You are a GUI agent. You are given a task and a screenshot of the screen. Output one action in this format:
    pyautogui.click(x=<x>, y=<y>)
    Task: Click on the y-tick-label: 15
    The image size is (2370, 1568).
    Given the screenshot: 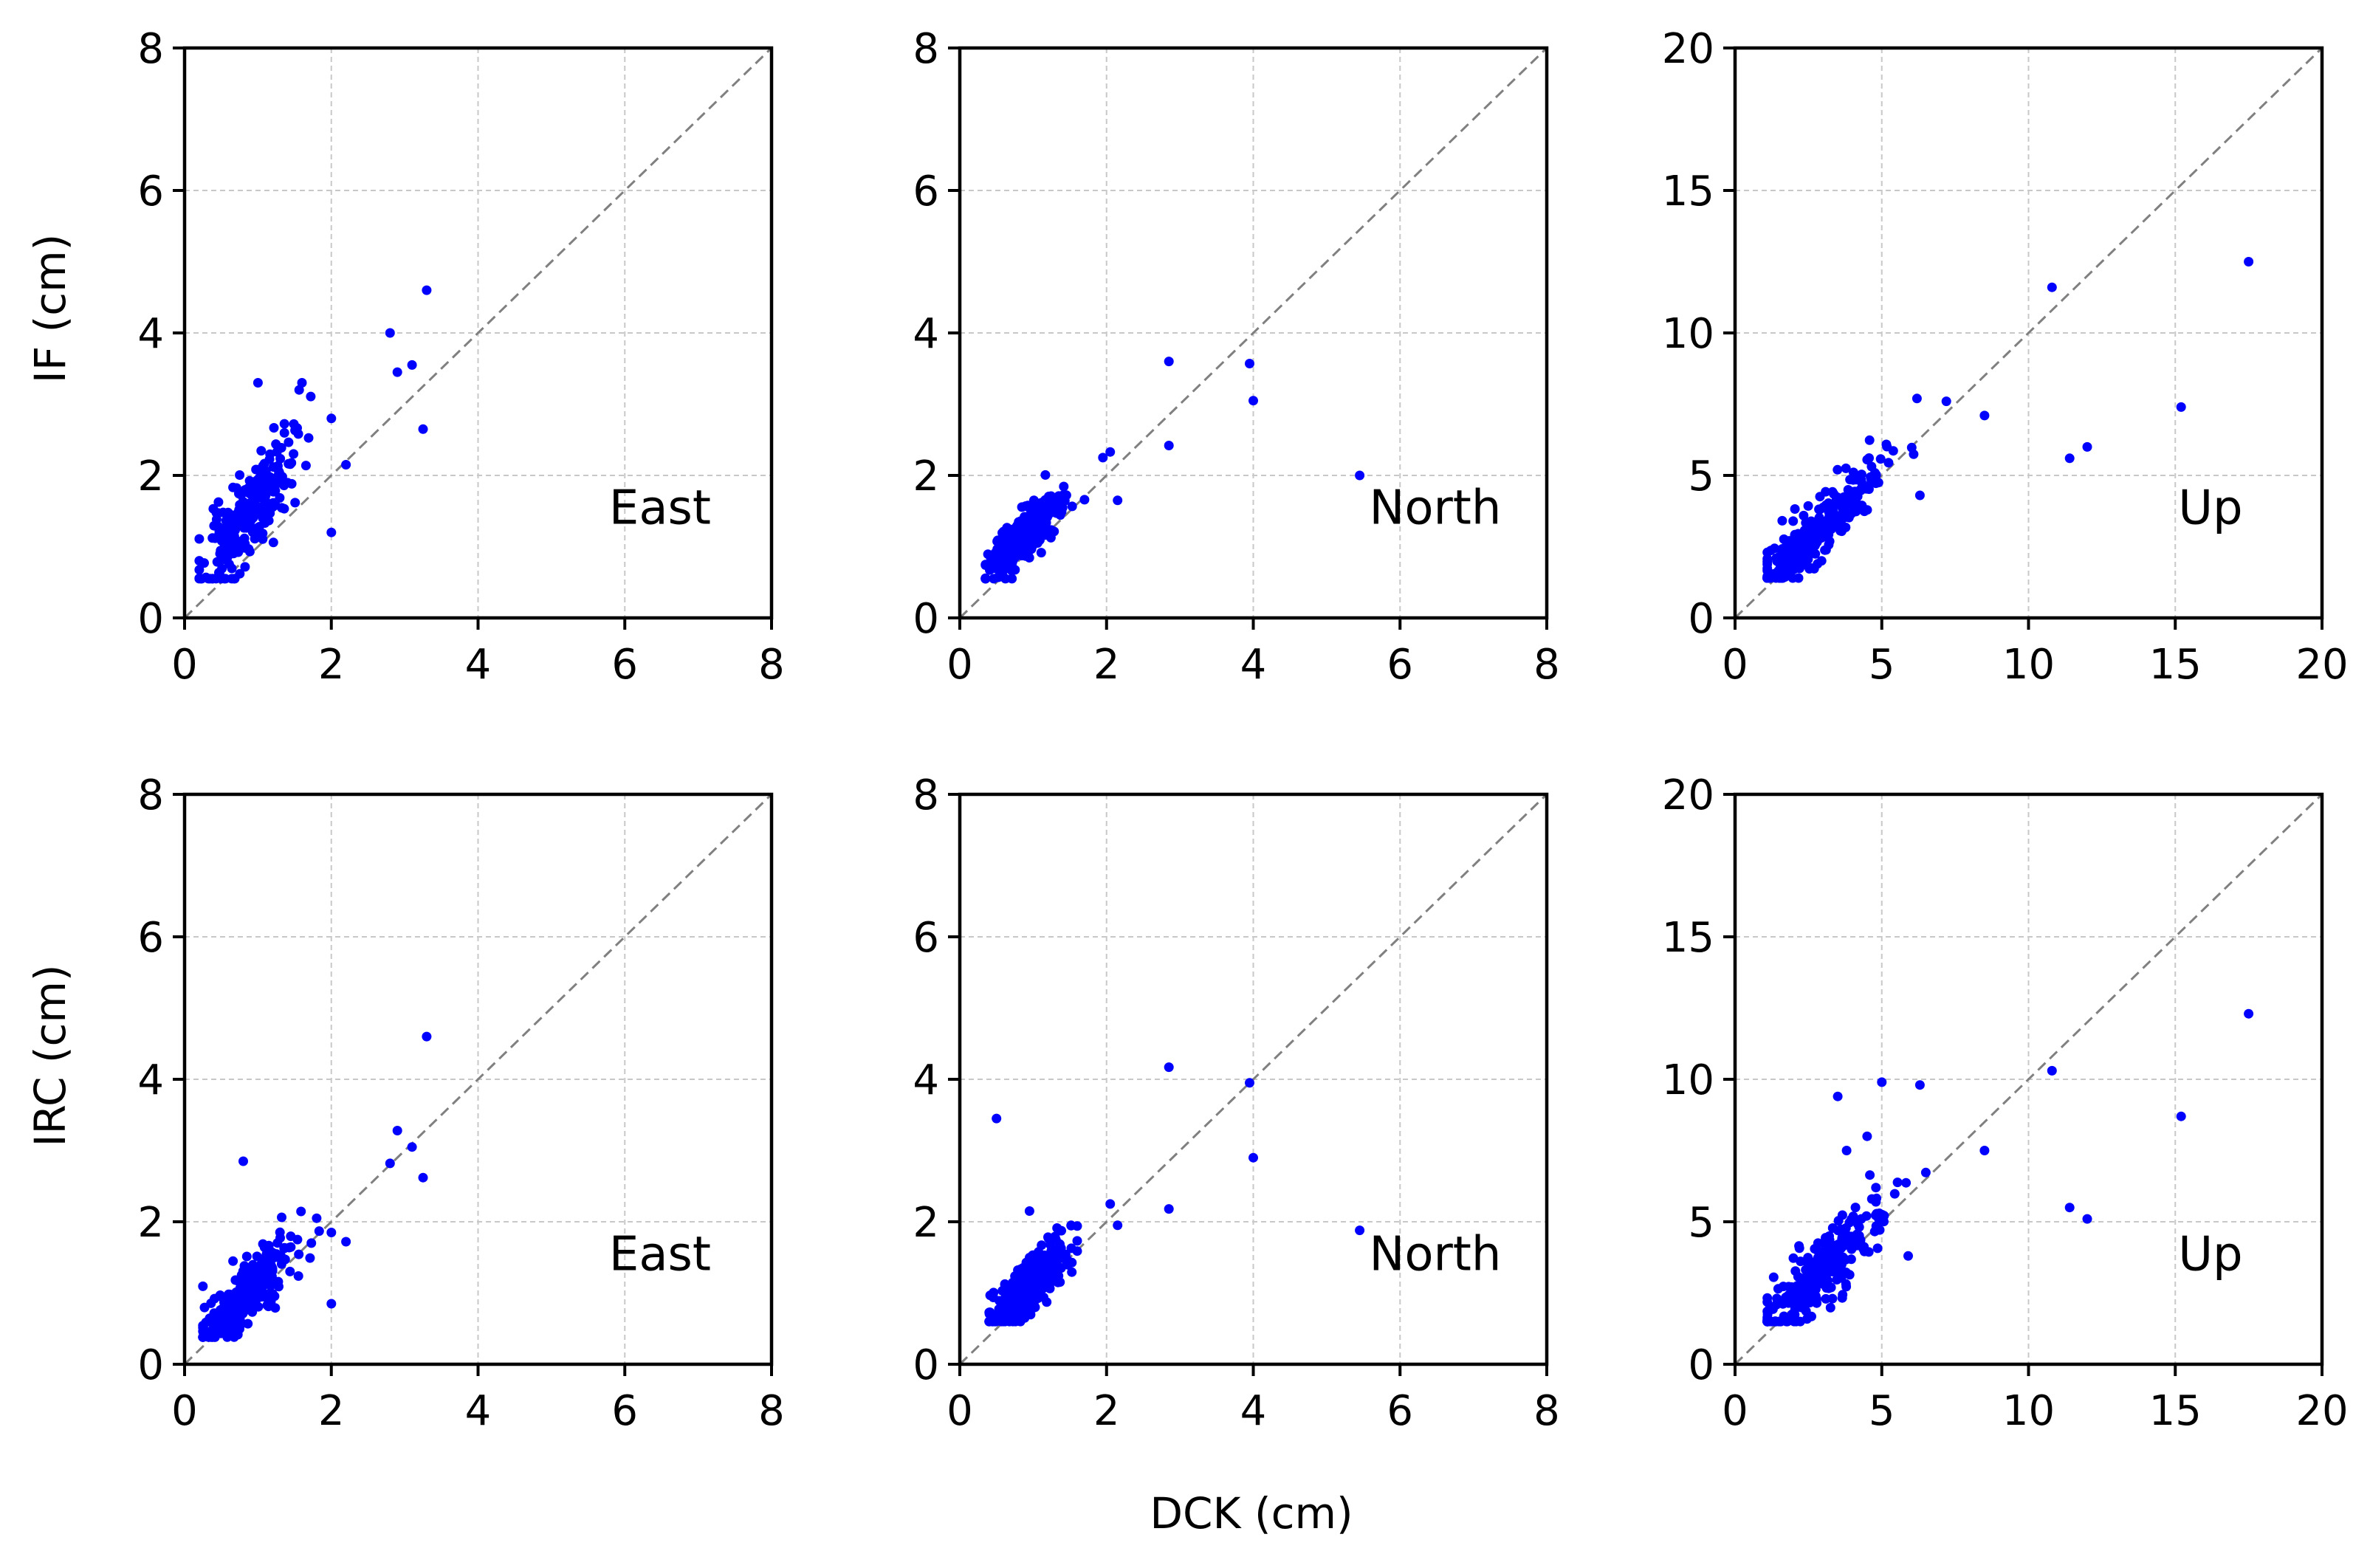 What is the action you would take?
    pyautogui.click(x=1688, y=192)
    